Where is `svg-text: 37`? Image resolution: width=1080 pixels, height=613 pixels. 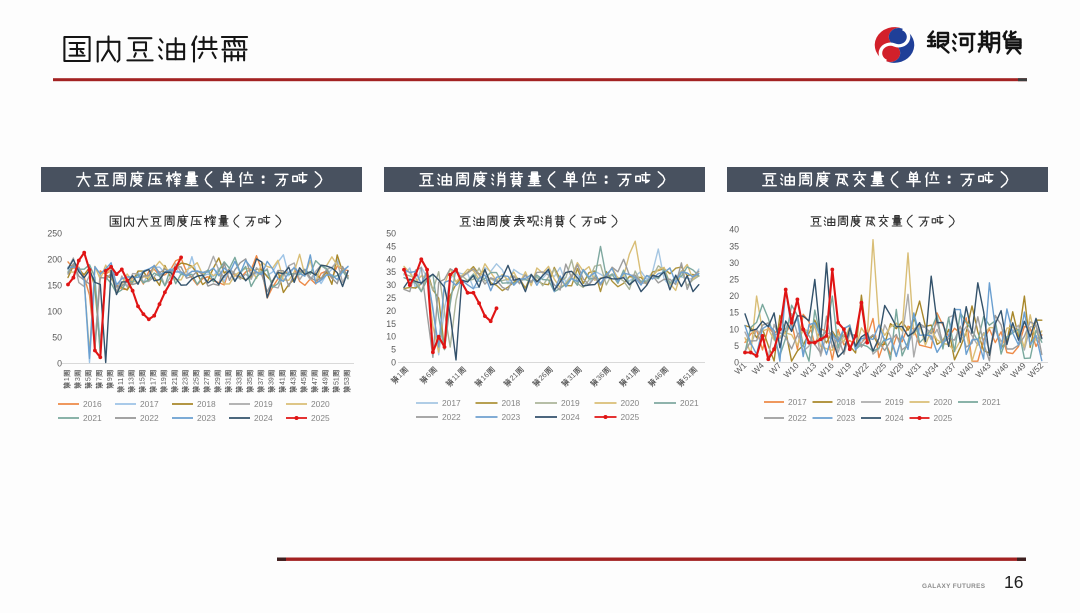 svg-text: 37 is located at coordinates (261, 381).